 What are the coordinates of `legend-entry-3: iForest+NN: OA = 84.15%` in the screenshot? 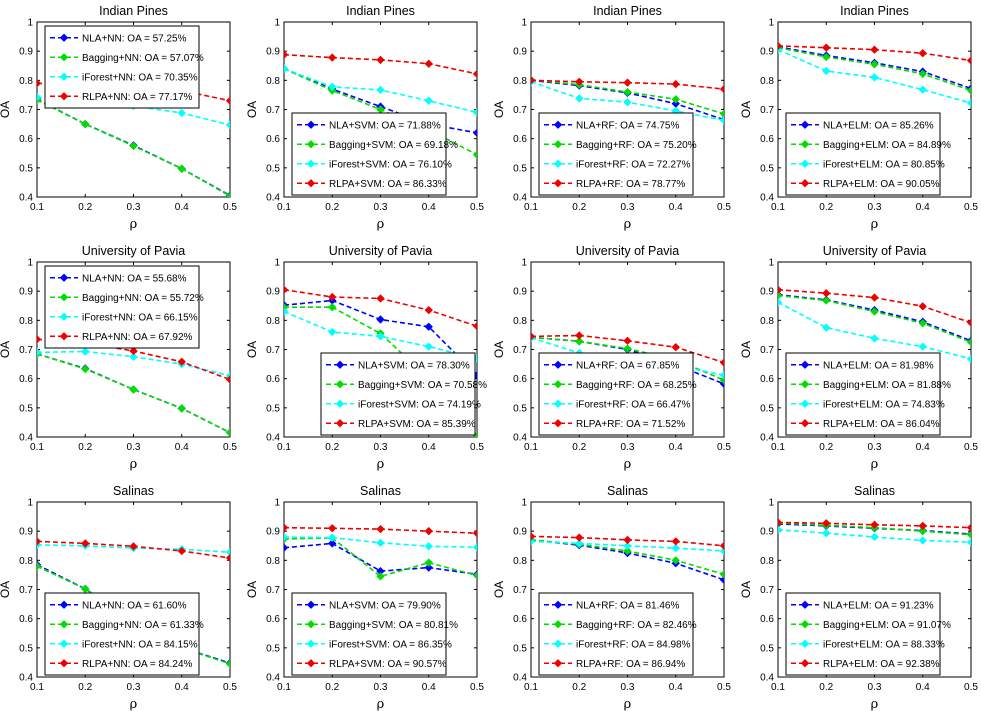 It's located at (140, 644).